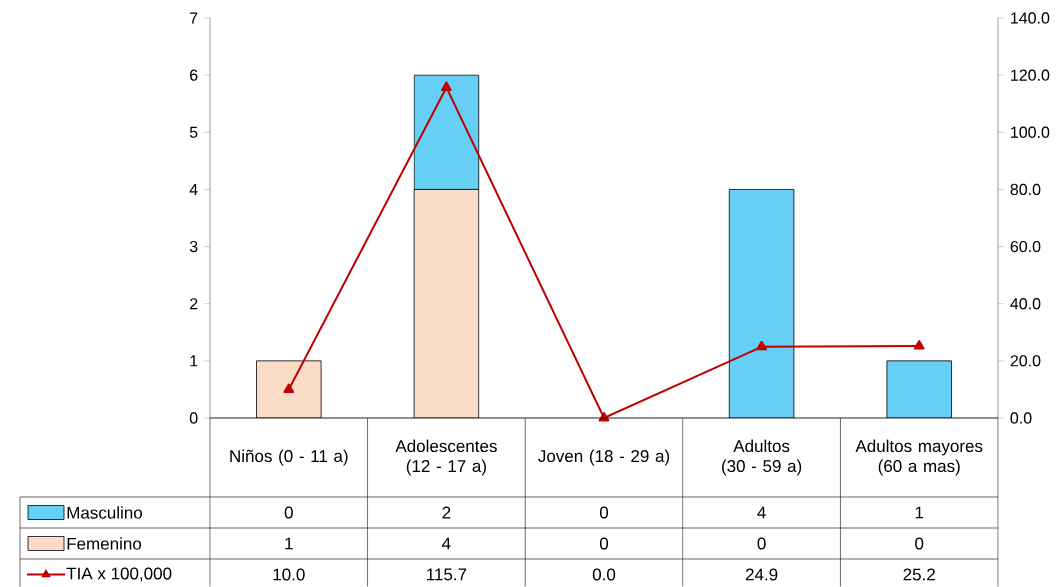 Image resolution: width=1064 pixels, height=587 pixels. Describe the element at coordinates (604, 457) in the screenshot. I see `x-tick-label: Joven (18 - 29 a)` at that location.